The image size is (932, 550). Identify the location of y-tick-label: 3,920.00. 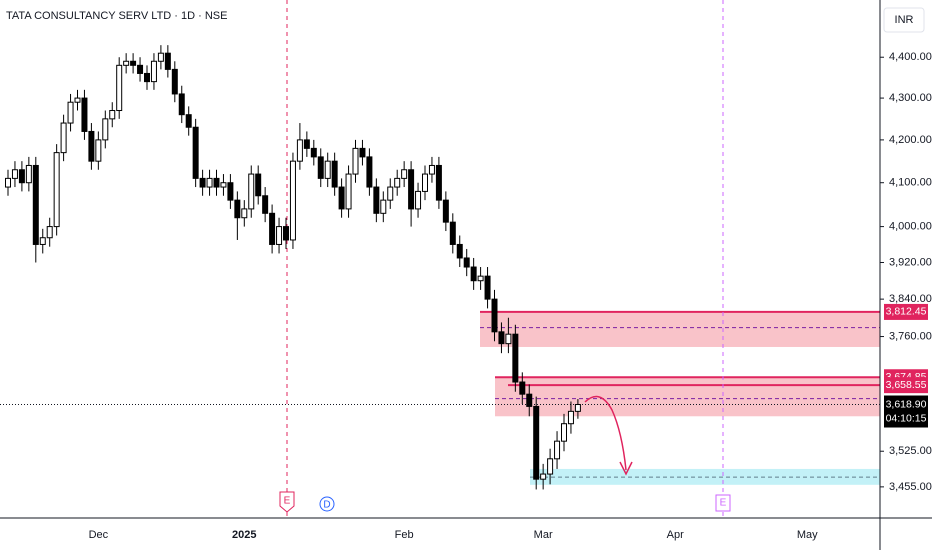
(910, 262).